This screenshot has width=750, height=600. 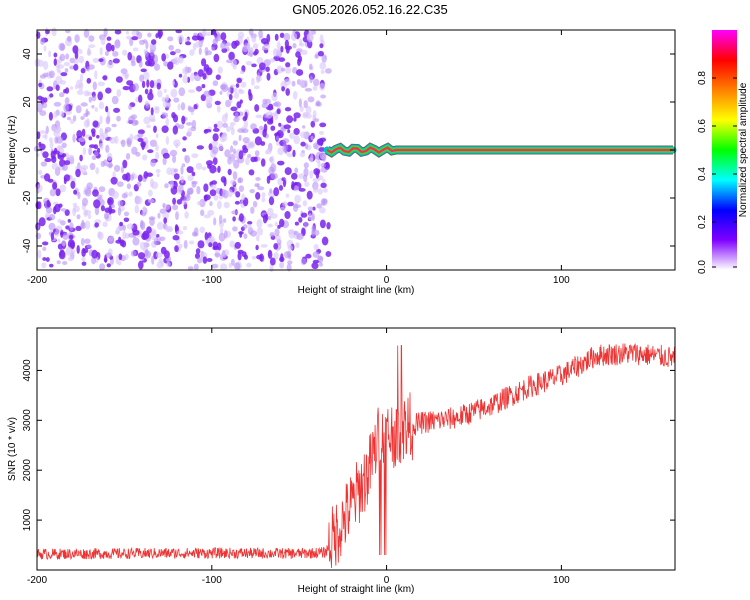 I want to click on x-tick-label: -100, so click(x=212, y=580).